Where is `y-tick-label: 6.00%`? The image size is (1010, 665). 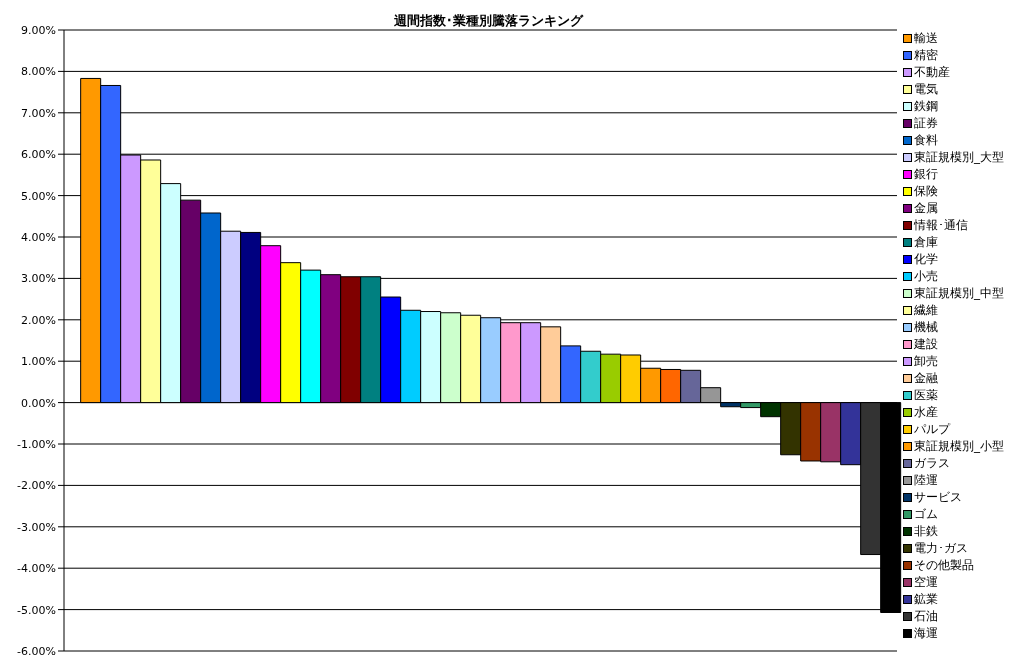
y-tick-label: 6.00% is located at coordinates (38, 155).